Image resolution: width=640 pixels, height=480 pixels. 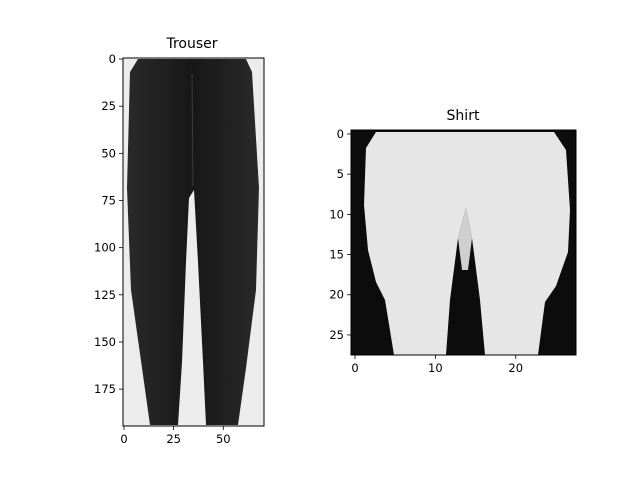 What do you see at coordinates (354, 368) in the screenshot?
I see `shirt-xtick-label: 0` at bounding box center [354, 368].